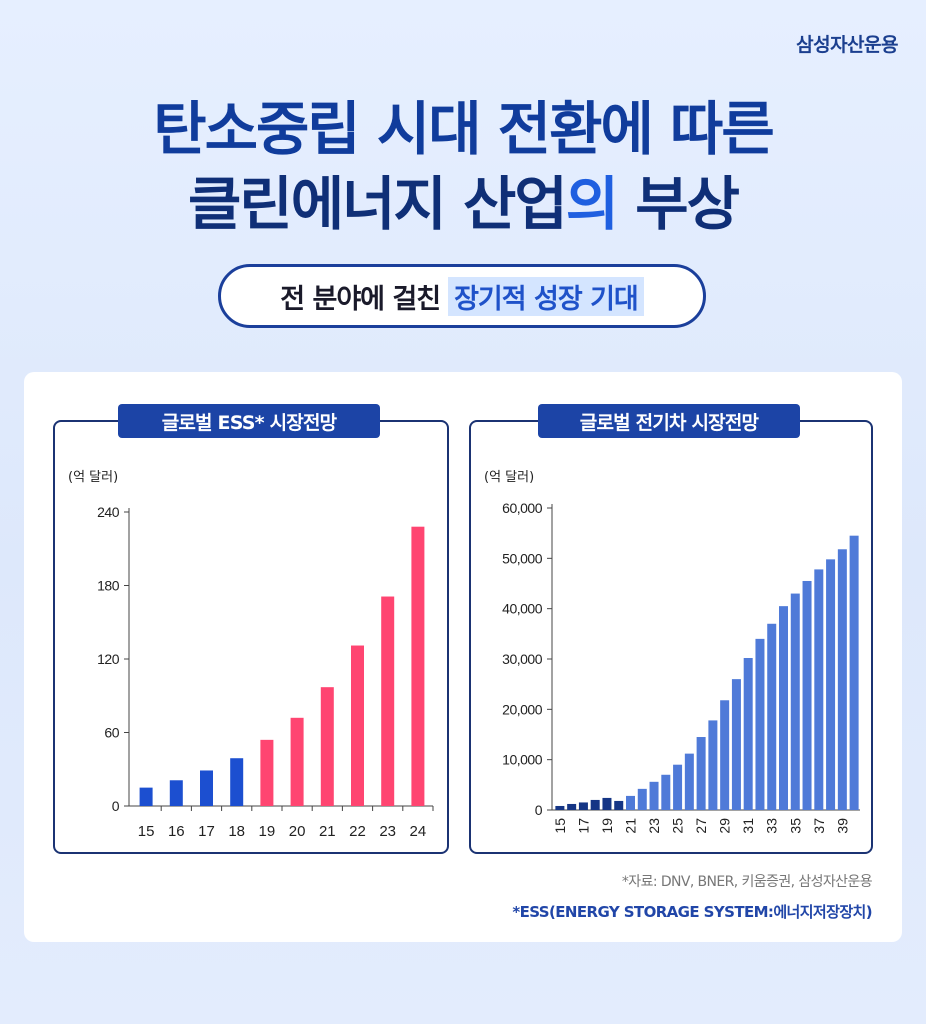 The image size is (926, 1024). Describe the element at coordinates (522, 659) in the screenshot. I see `ev-y-tick-label: 30,000` at that location.